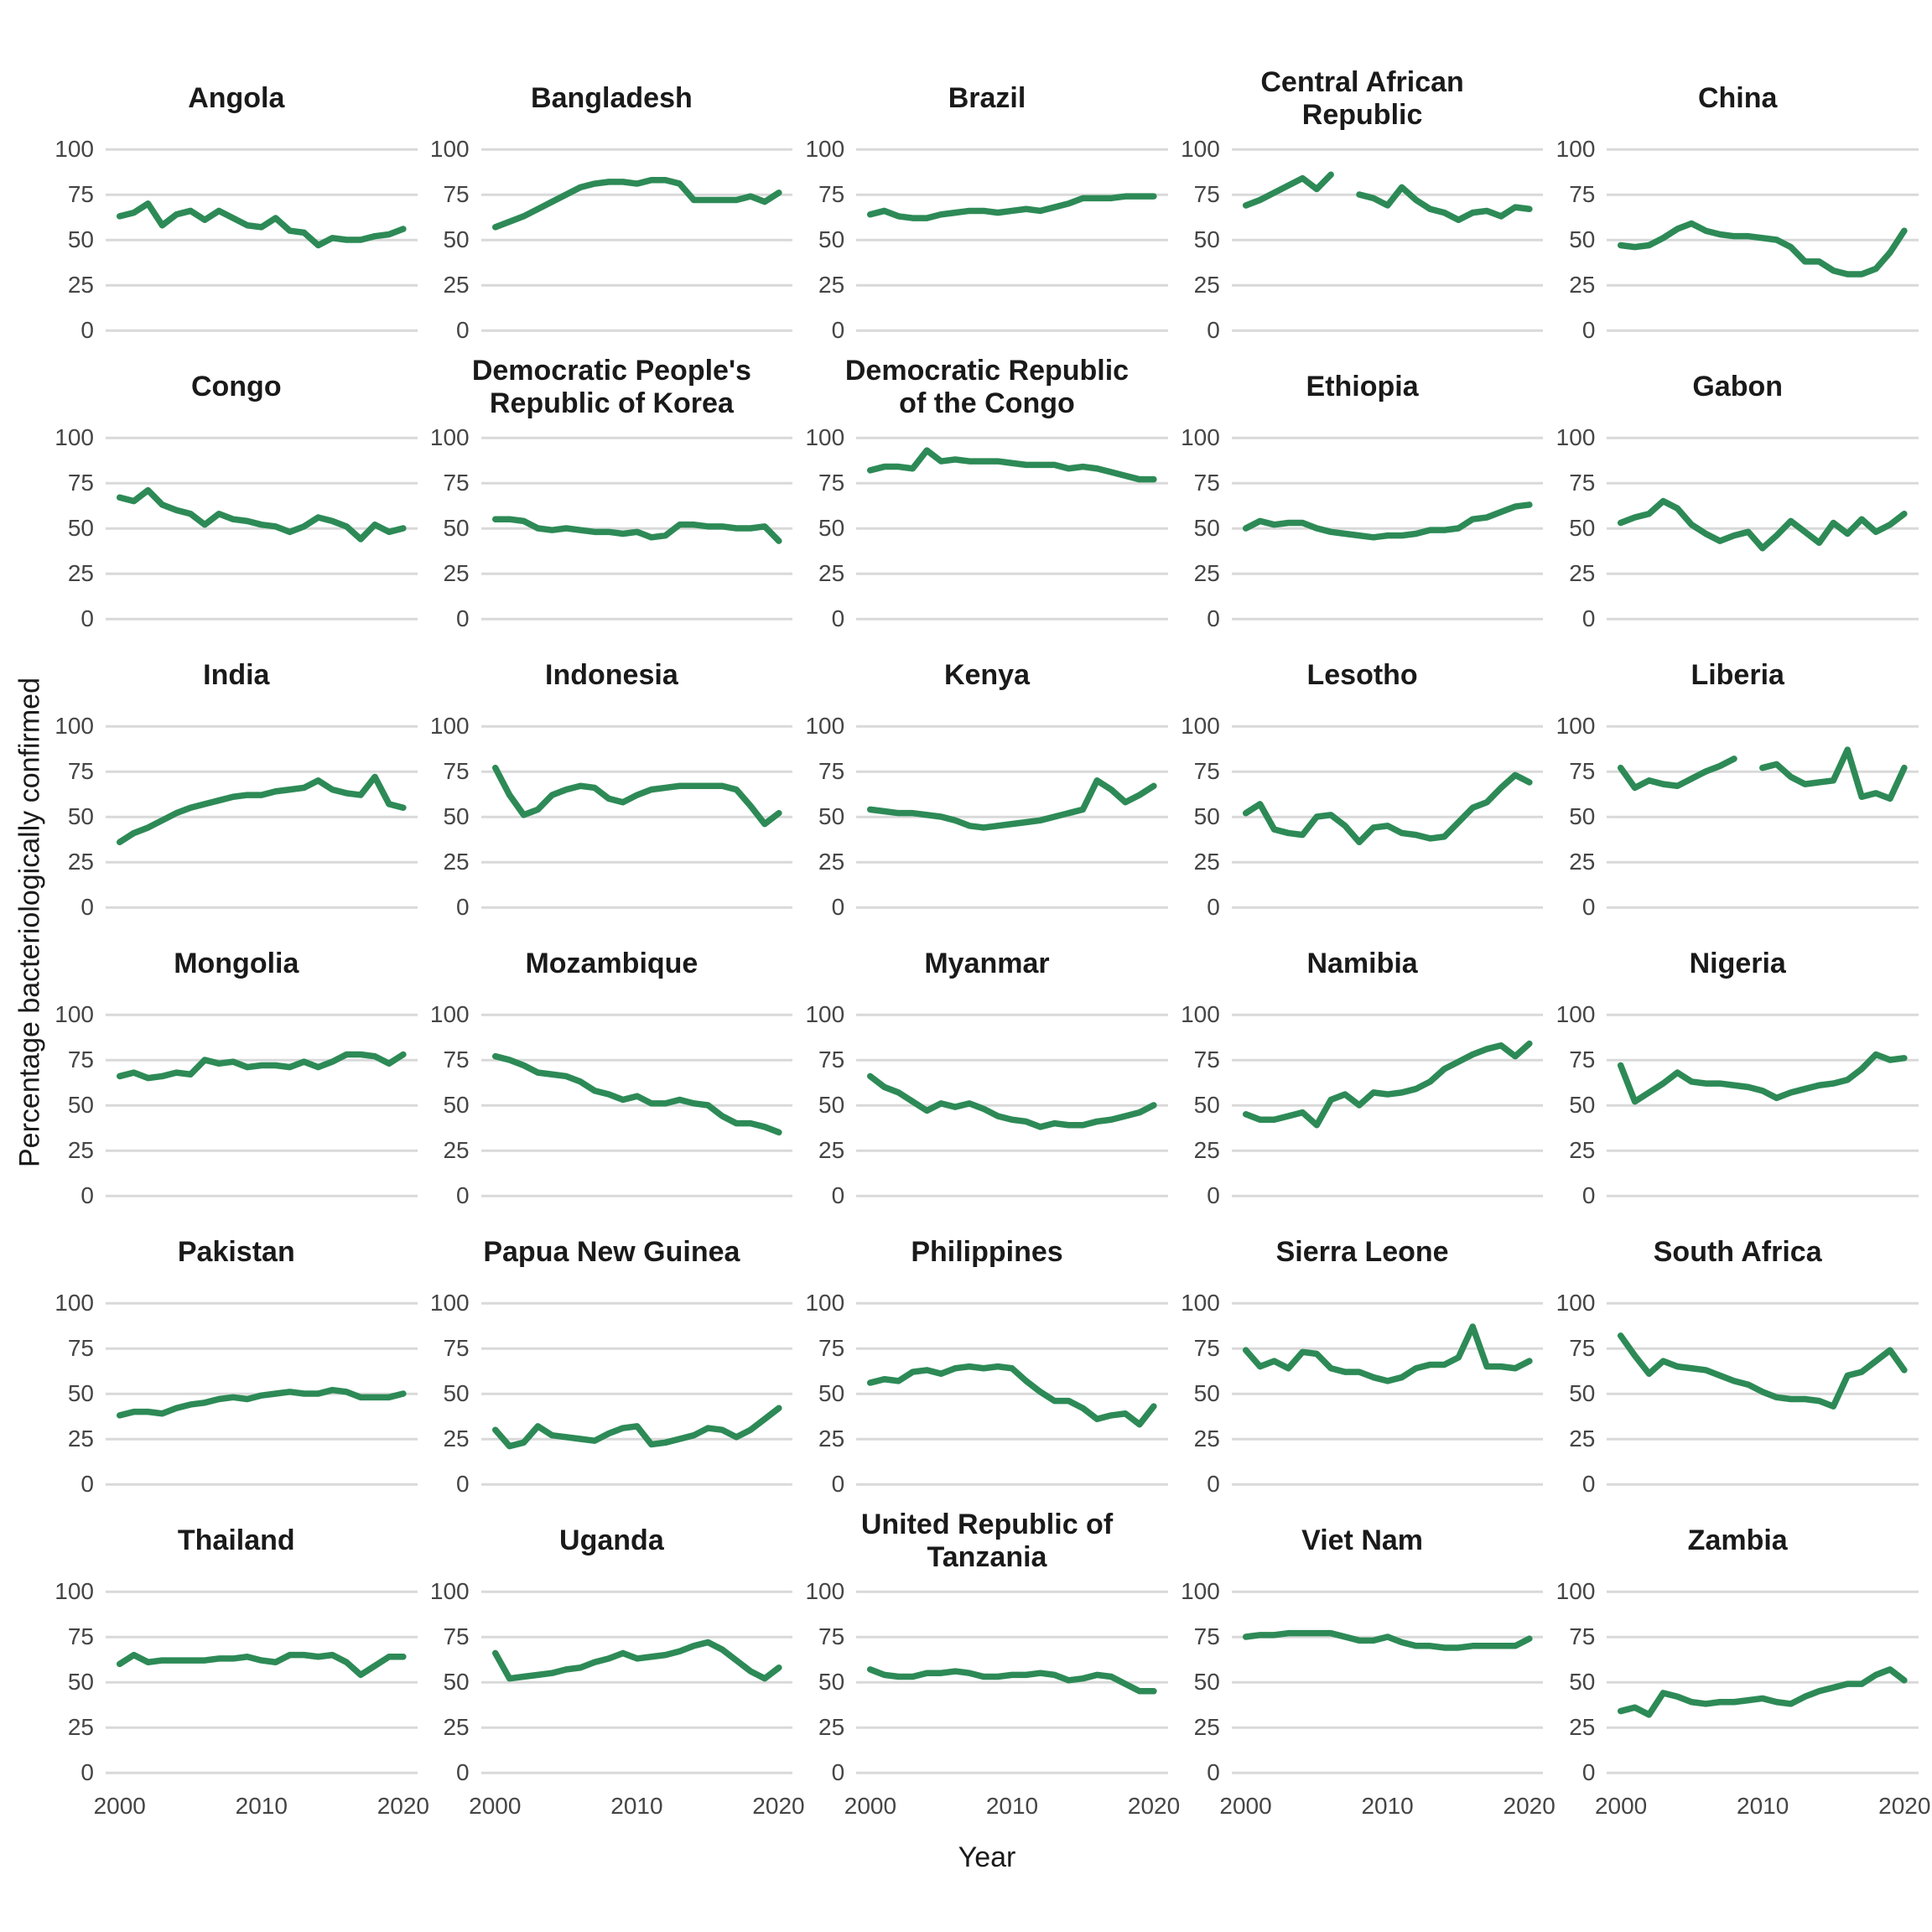 This screenshot has height=1932, width=1932. Describe the element at coordinates (242, 1663) in the screenshot. I see `facet-panel: Thailand 100 75 50 25 0 2000 2010 2020` at that location.